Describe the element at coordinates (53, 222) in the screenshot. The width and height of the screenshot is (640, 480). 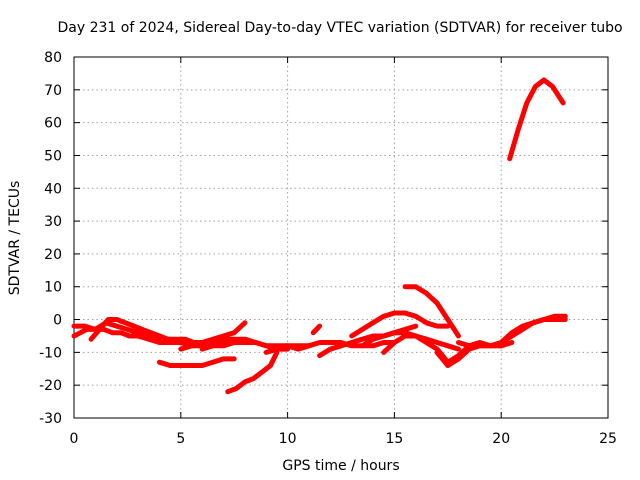
I see `y-tick-label: 30` at that location.